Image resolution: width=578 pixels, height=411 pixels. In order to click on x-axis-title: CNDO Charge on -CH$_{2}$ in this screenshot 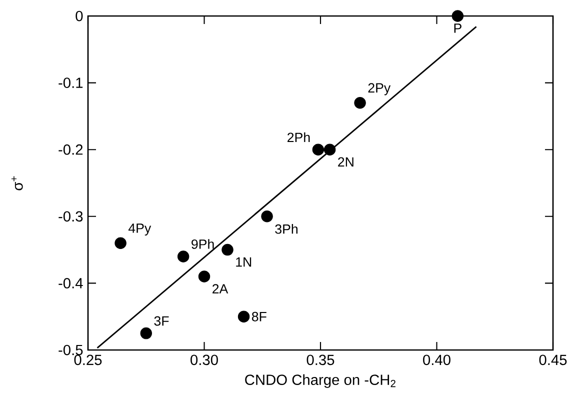, I will do `click(320, 381)`.